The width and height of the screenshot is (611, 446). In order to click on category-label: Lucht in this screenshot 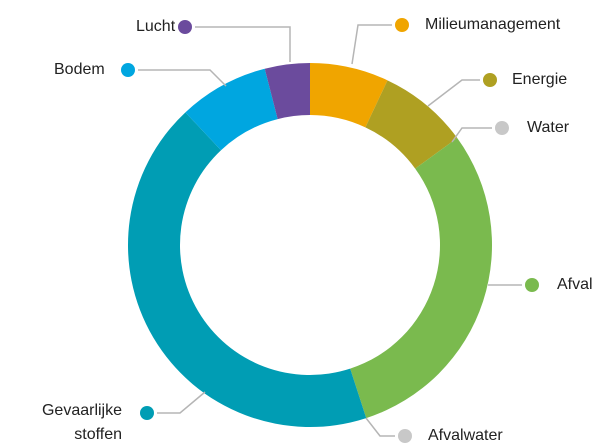, I will do `click(156, 26)`.